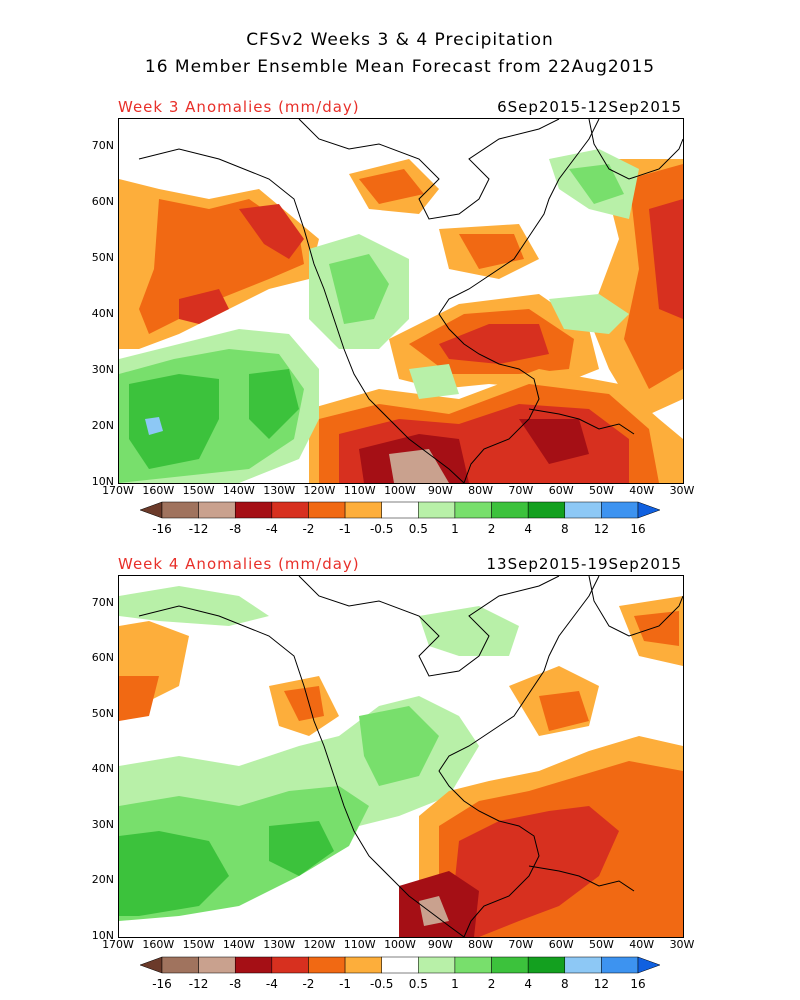 This screenshot has height=1000, width=800. Describe the element at coordinates (102, 935) in the screenshot. I see `lat-tick-label: 10N` at that location.